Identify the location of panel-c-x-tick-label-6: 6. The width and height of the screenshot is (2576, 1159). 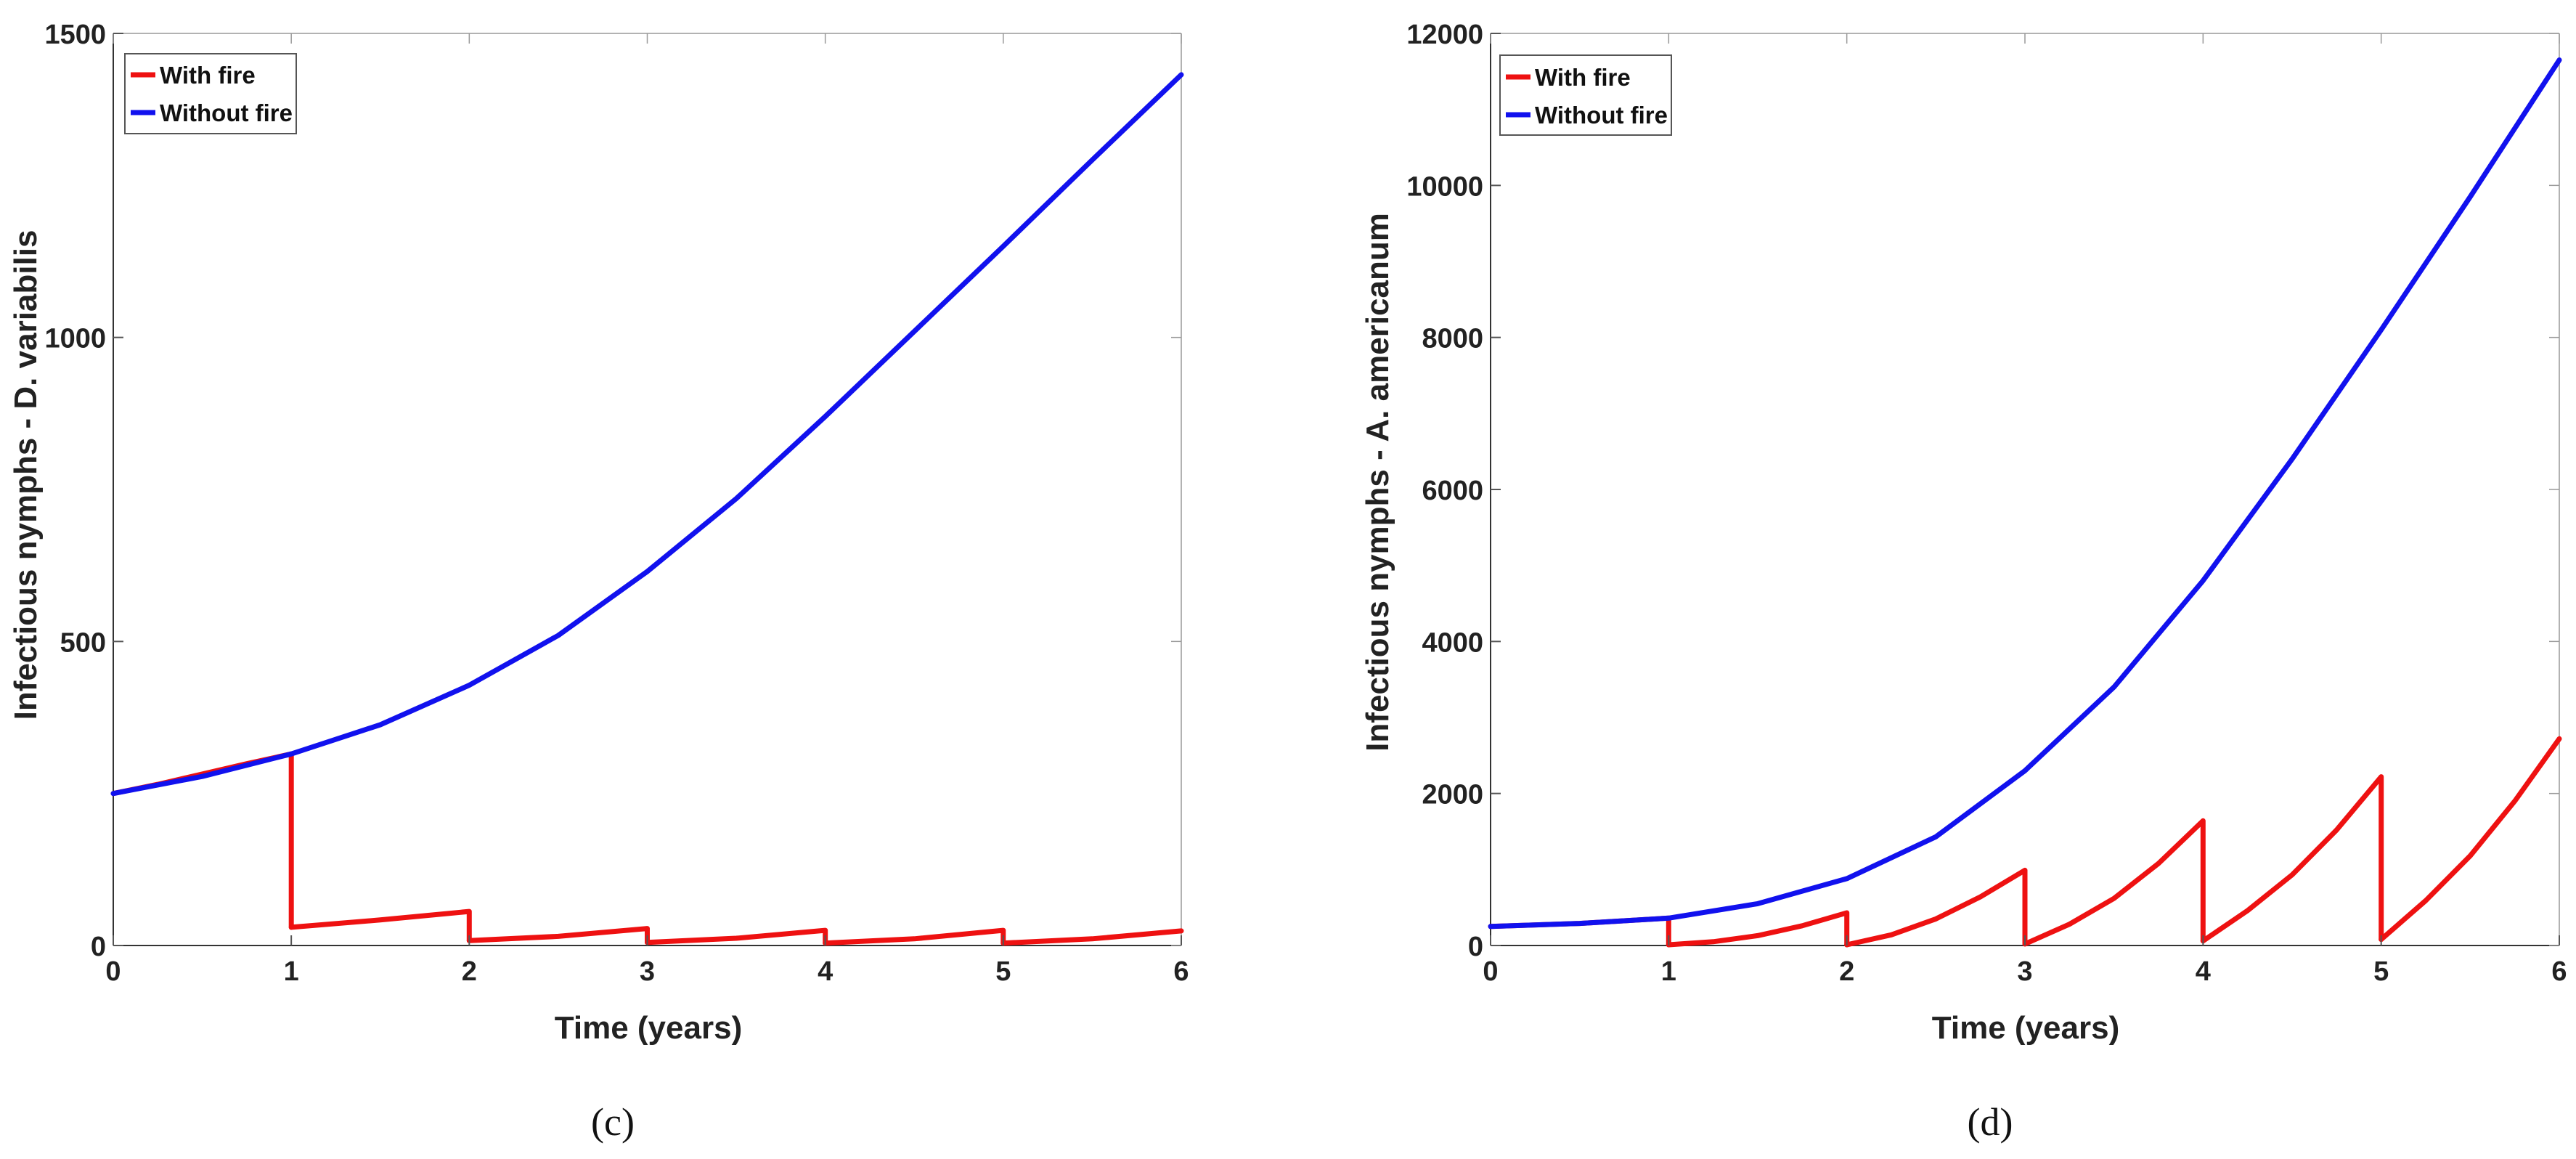
(1181, 971).